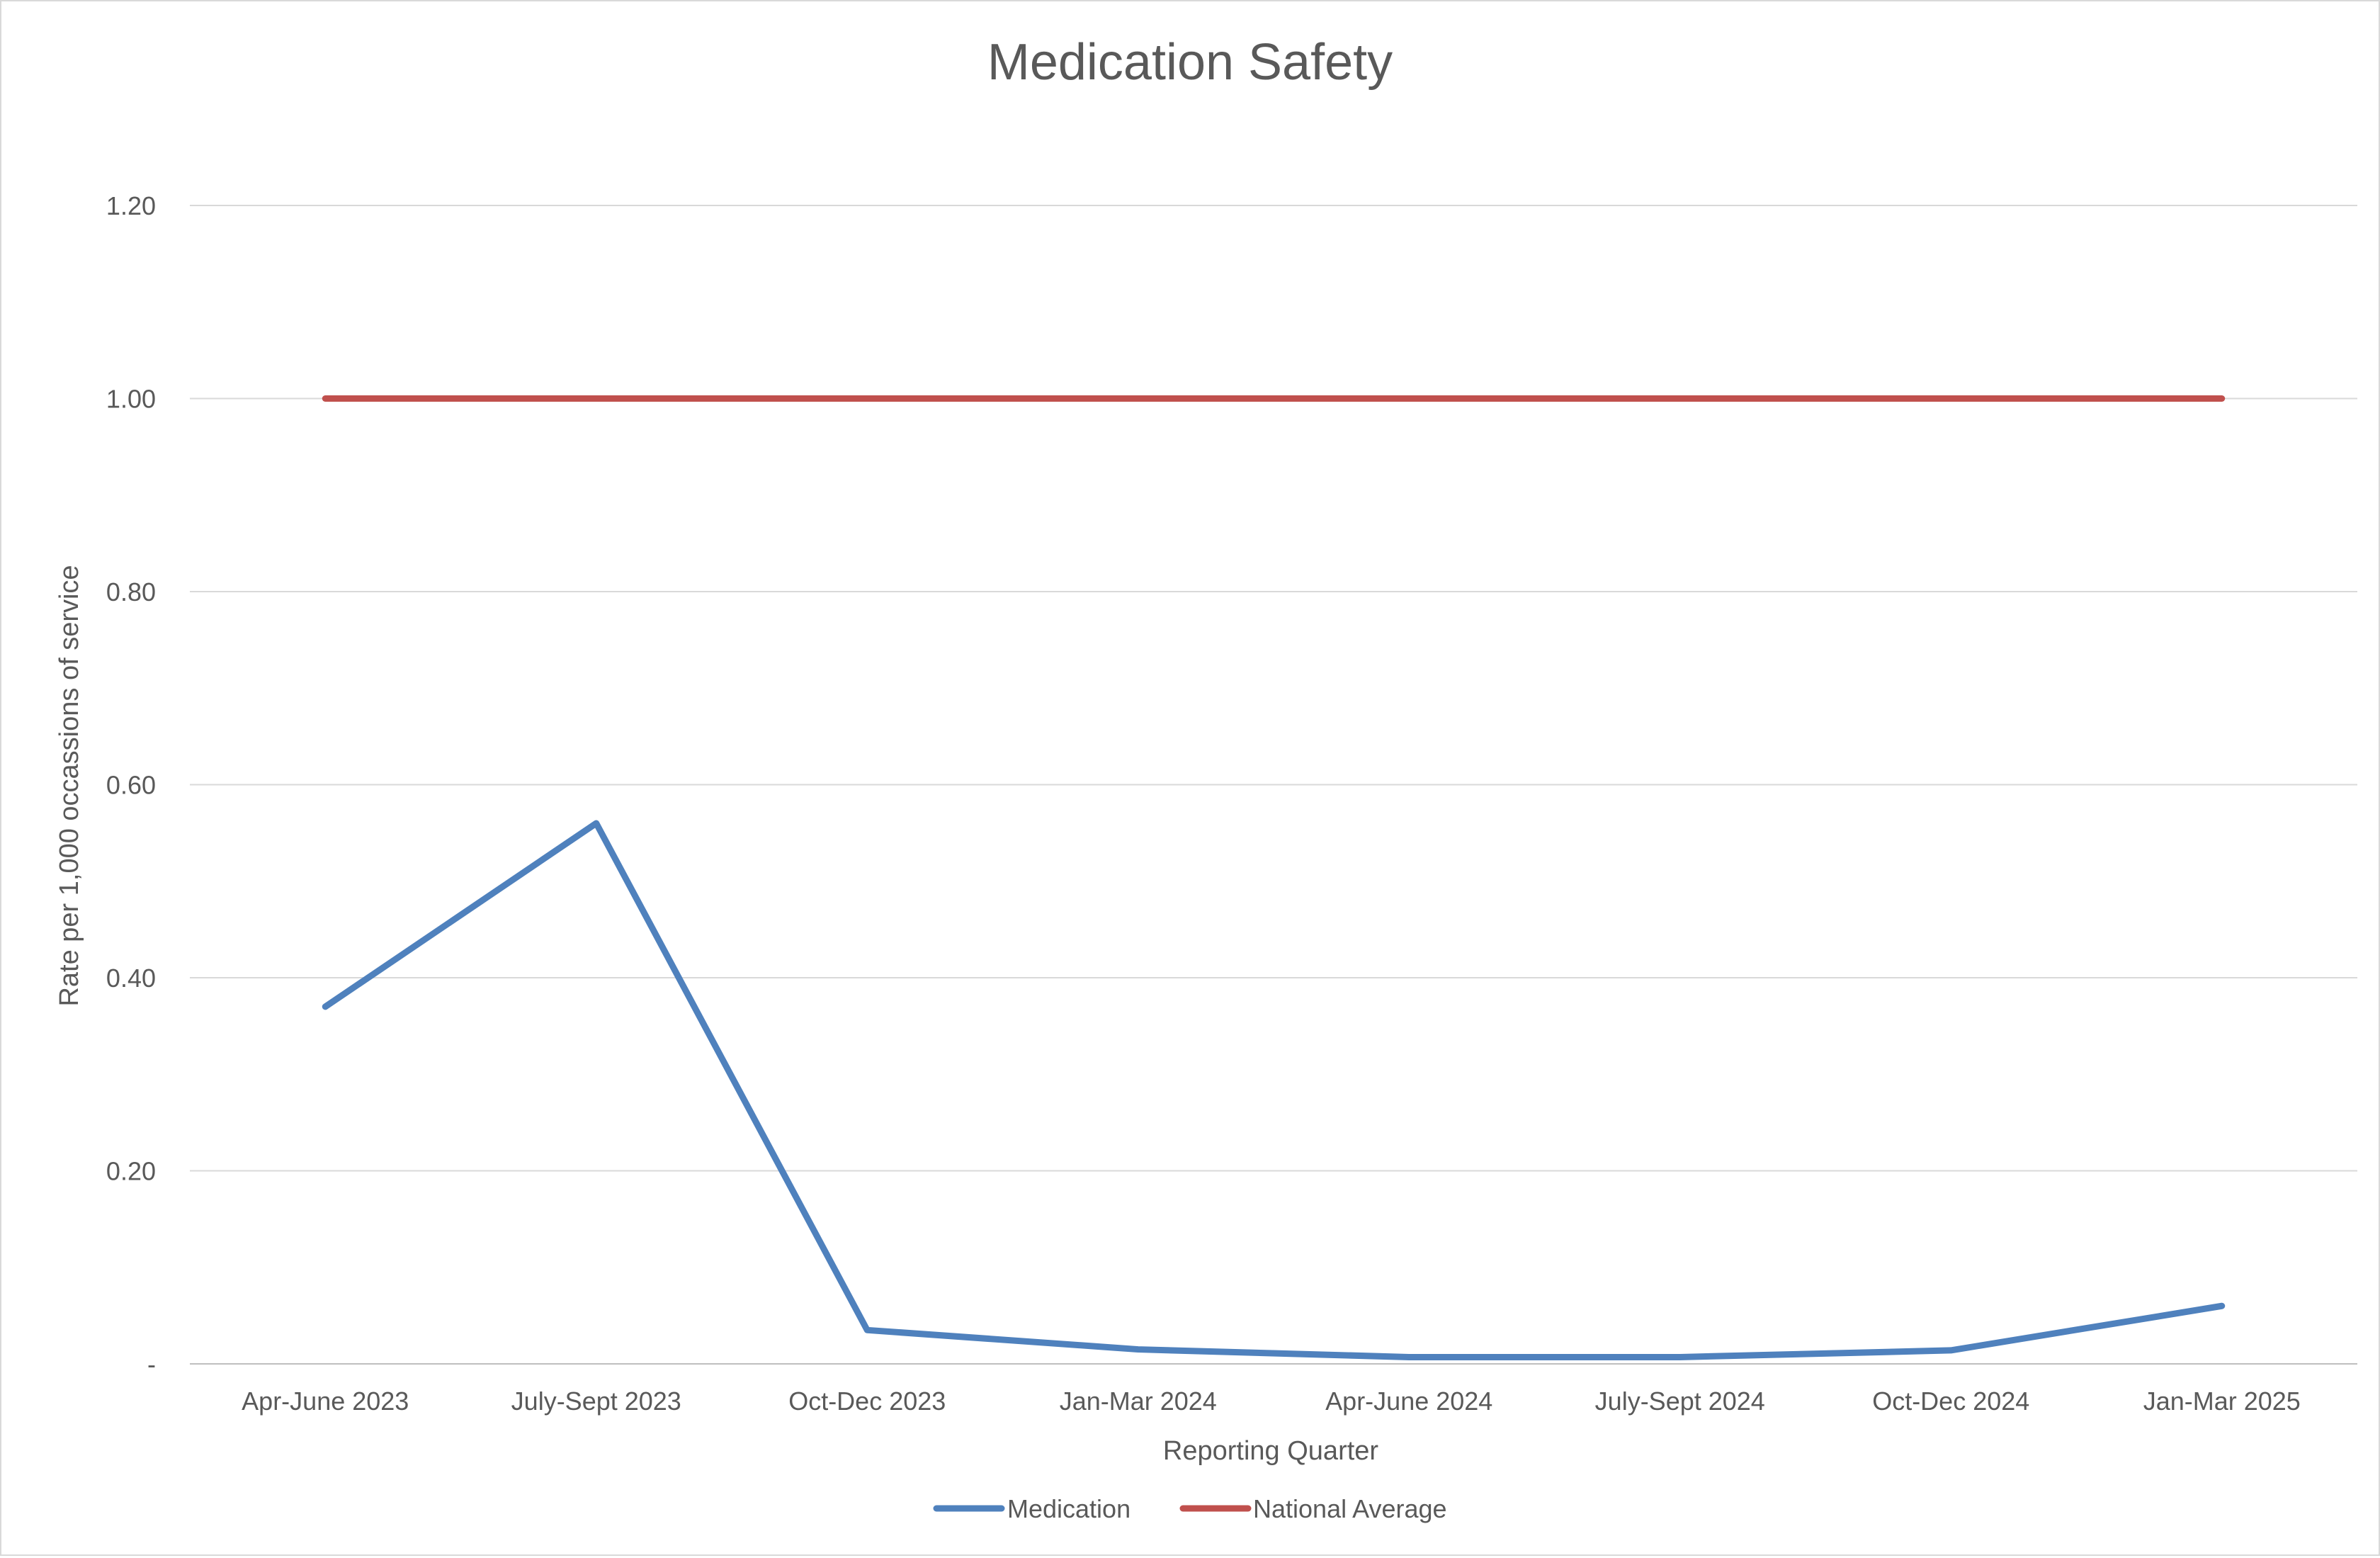  What do you see at coordinates (1951, 1401) in the screenshot?
I see `x-tick-label: Oct-Dec 2024` at bounding box center [1951, 1401].